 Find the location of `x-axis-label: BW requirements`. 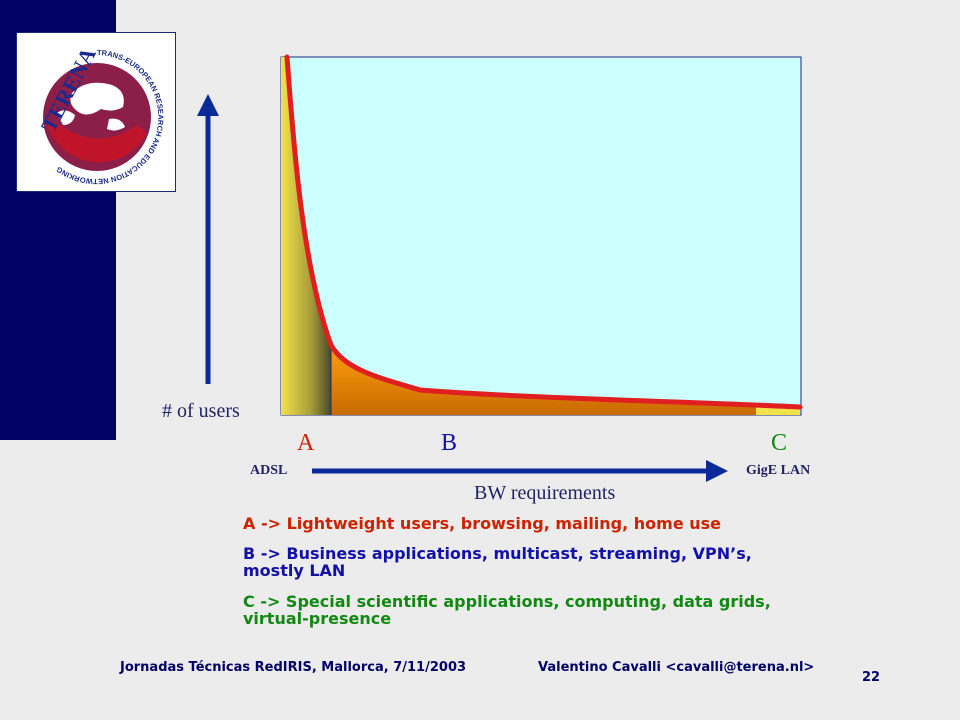

x-axis-label: BW requirements is located at coordinates (545, 493).